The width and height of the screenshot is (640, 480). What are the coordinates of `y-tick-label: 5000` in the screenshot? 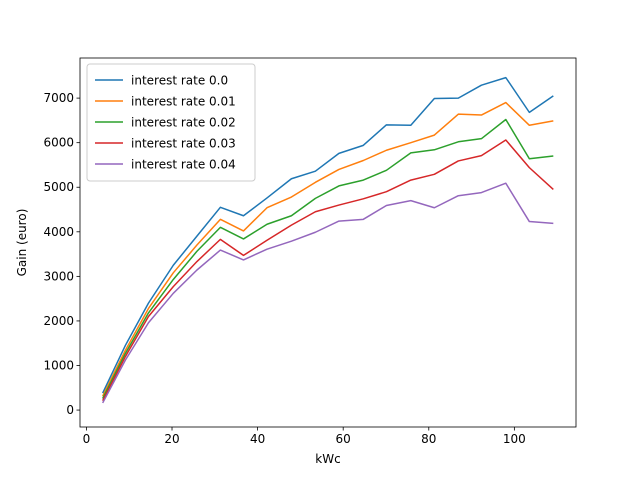 It's located at (58, 187).